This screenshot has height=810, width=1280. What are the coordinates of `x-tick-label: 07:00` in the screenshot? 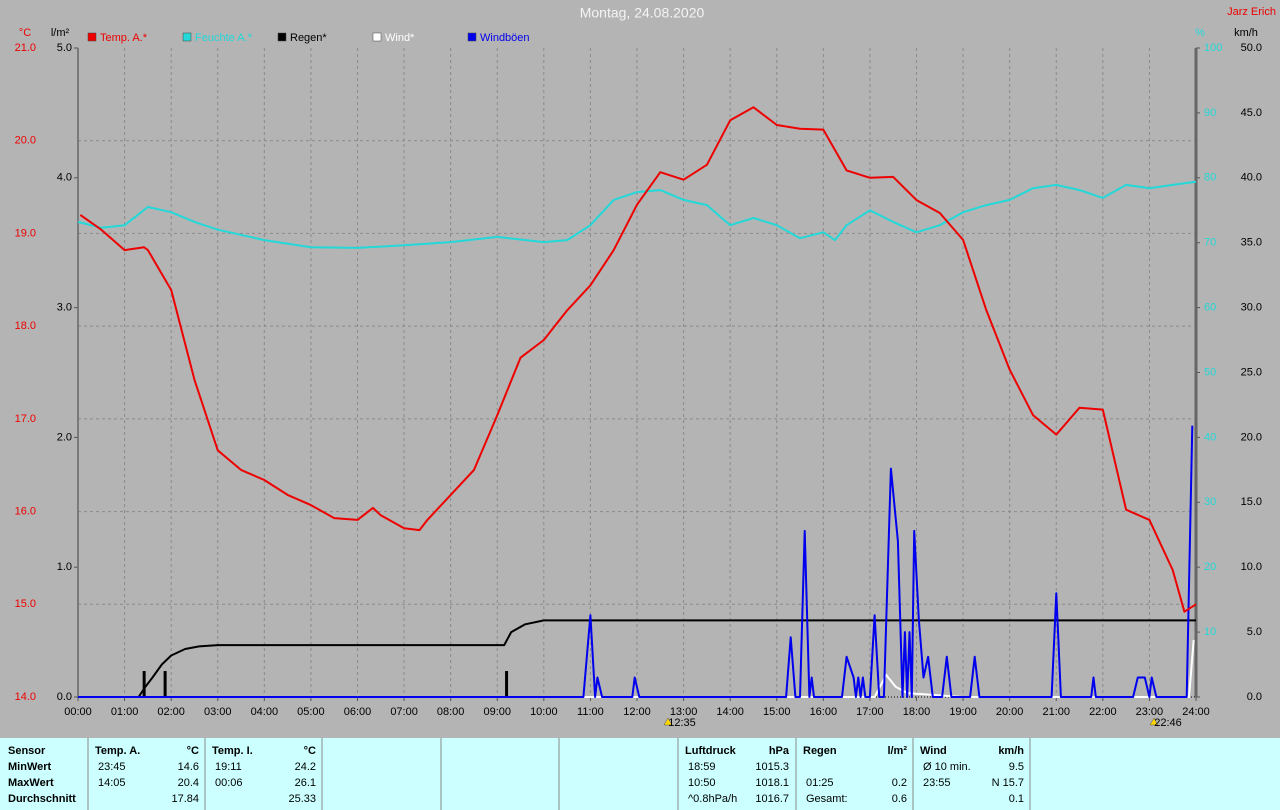 It's located at (404, 712).